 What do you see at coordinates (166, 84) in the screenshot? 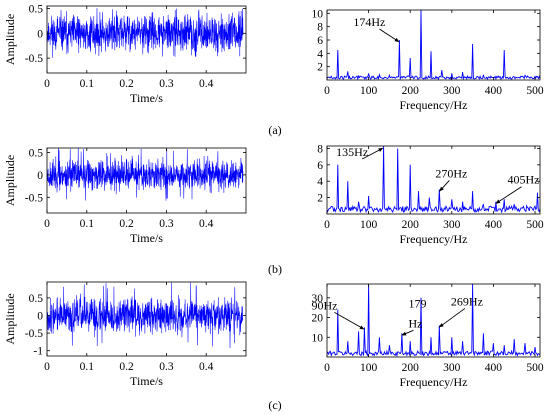
I see `x-tick-label-a-time: 0.3` at bounding box center [166, 84].